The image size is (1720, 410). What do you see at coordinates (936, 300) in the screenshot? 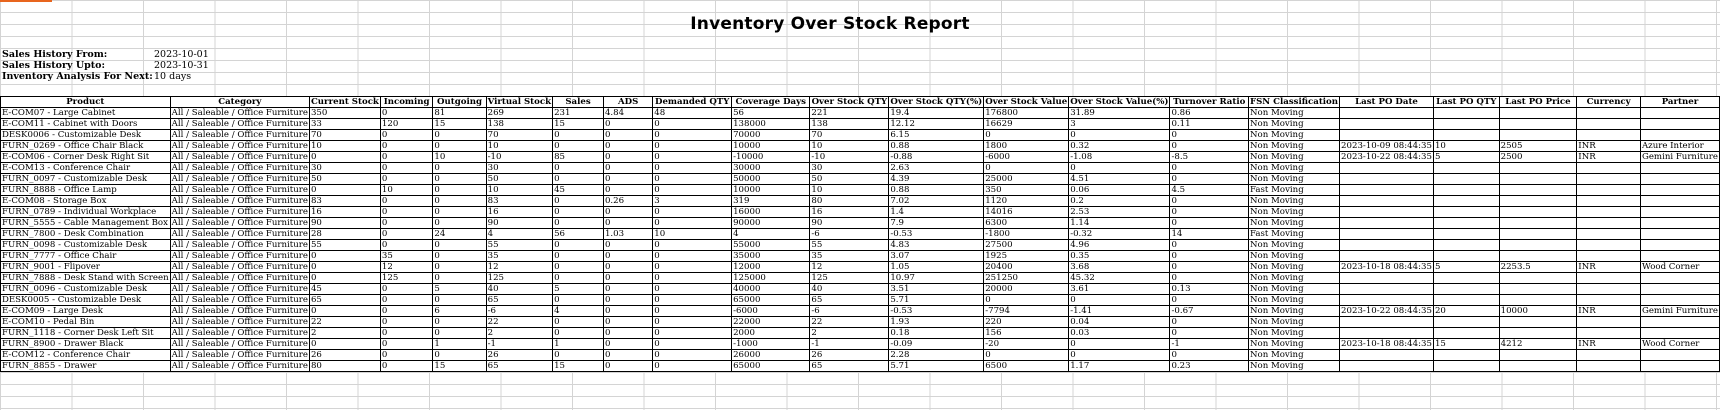
I see `table-cell: 5.71` at bounding box center [936, 300].